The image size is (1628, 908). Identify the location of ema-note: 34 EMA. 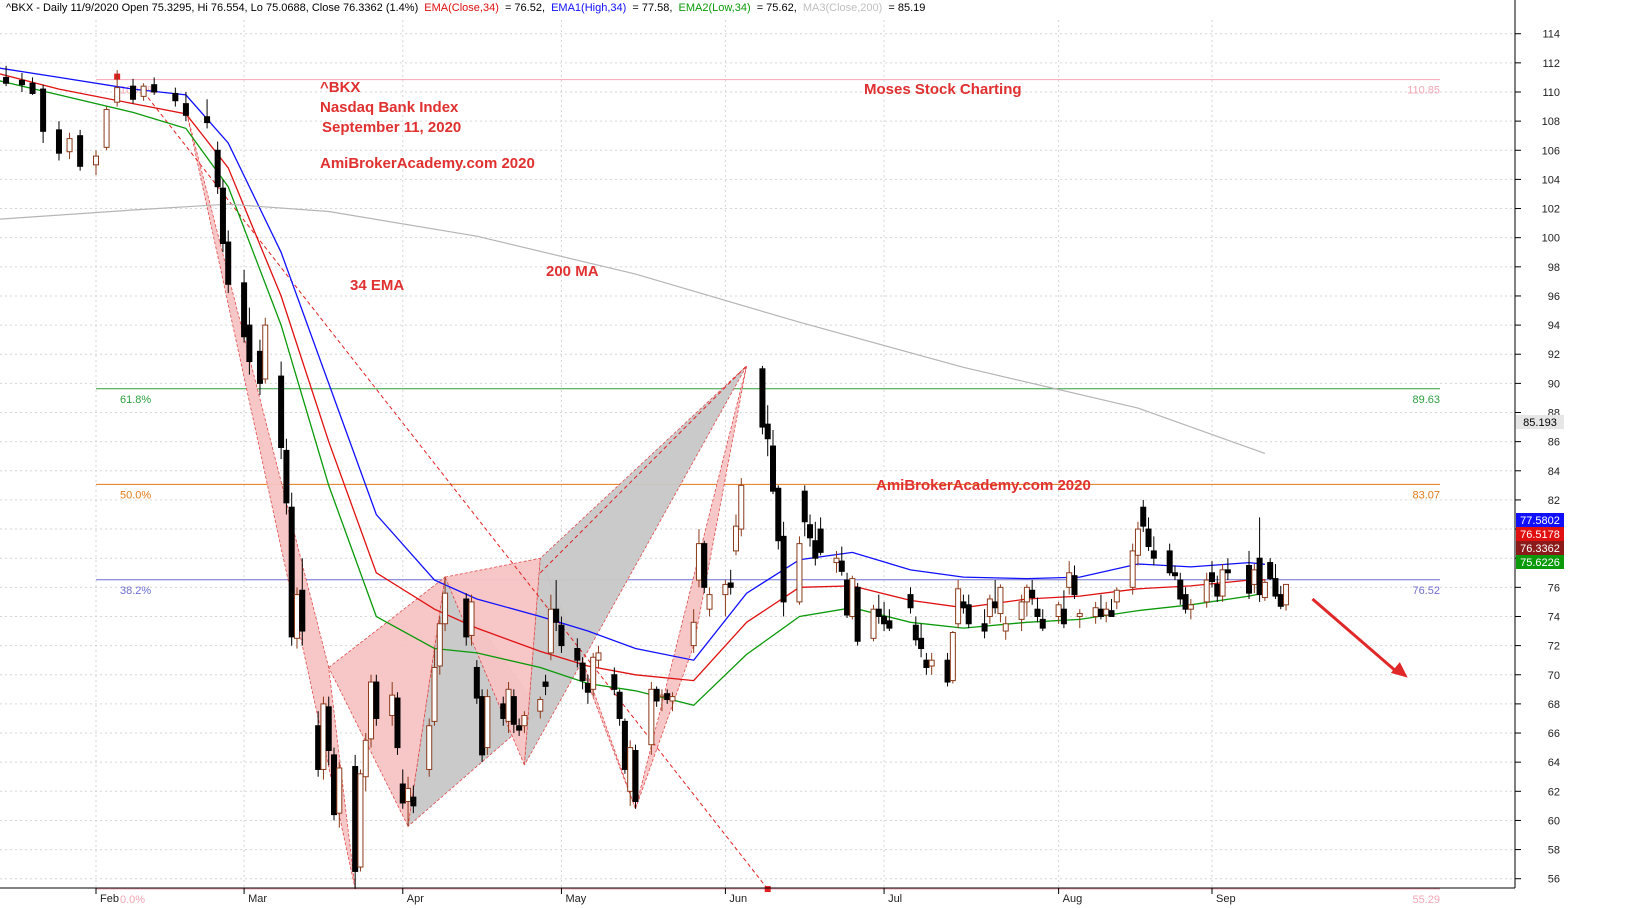
(377, 285).